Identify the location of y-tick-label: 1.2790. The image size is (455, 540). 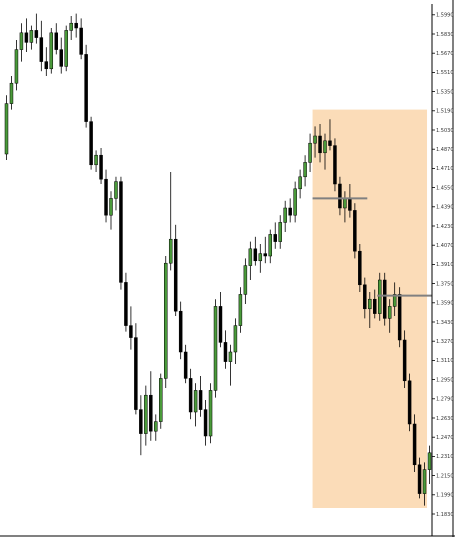
(445, 400).